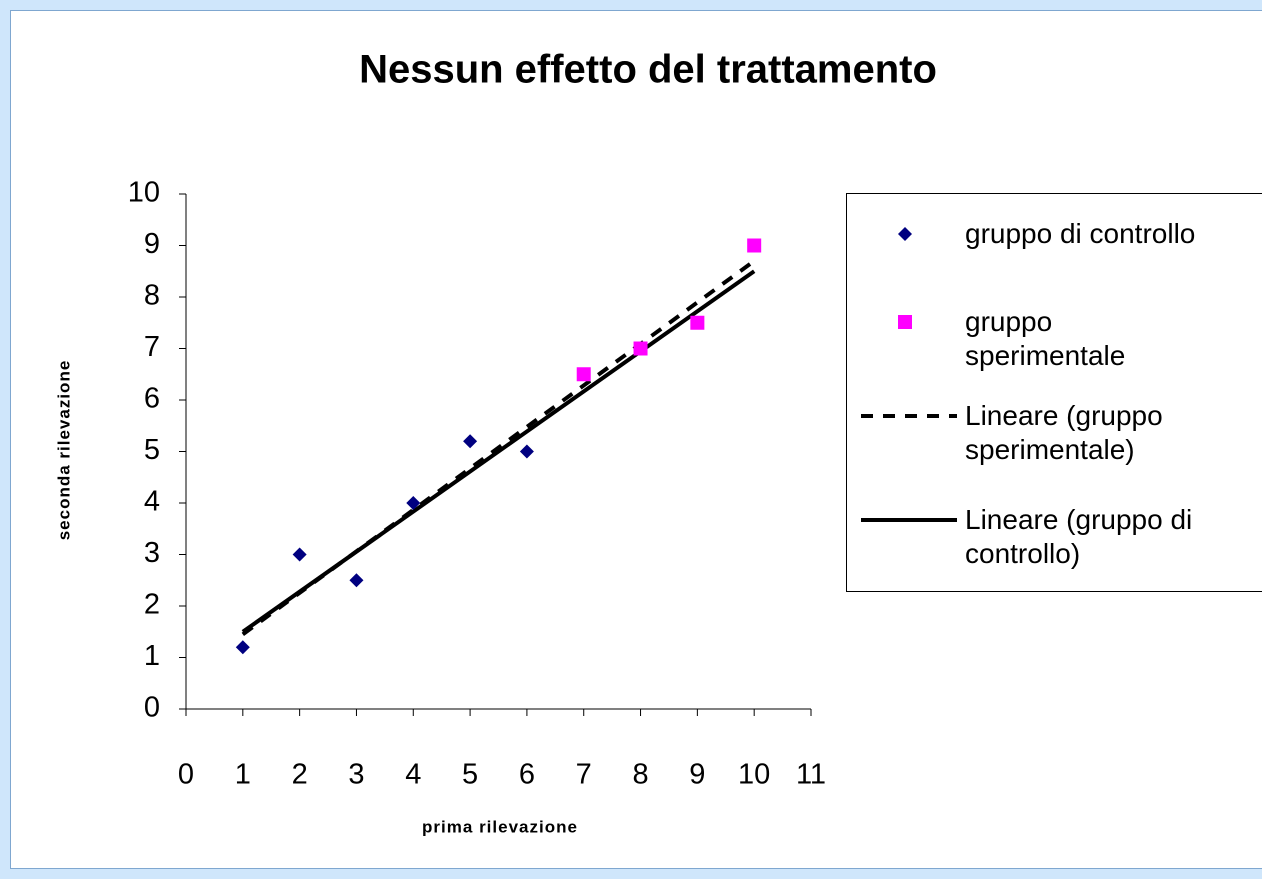 This screenshot has height=879, width=1262. What do you see at coordinates (640, 775) in the screenshot?
I see `x-tick-label: 8` at bounding box center [640, 775].